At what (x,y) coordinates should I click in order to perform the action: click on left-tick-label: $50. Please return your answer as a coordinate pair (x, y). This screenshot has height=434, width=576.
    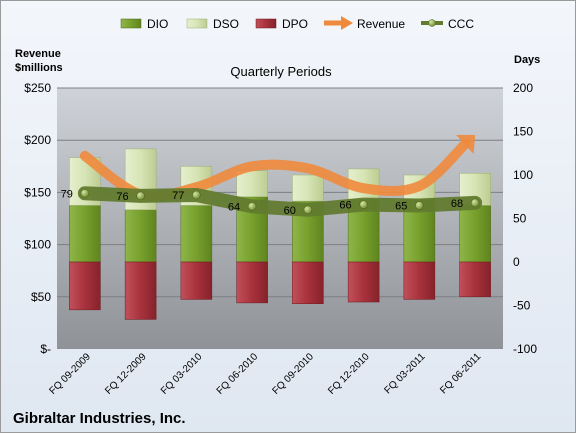
    Looking at the image, I should click on (41, 297).